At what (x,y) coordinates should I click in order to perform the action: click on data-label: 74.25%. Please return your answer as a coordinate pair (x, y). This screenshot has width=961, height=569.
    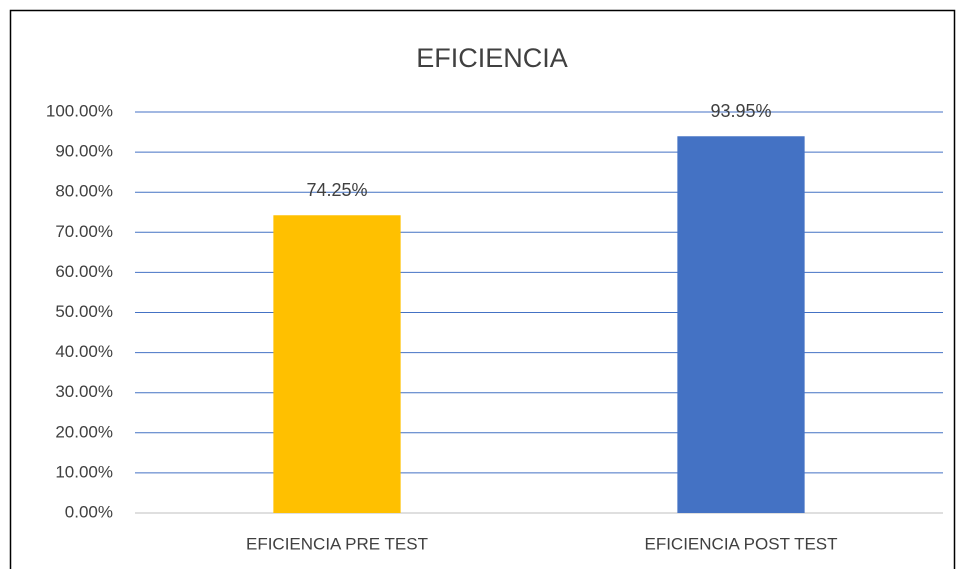
    Looking at the image, I should click on (336, 190).